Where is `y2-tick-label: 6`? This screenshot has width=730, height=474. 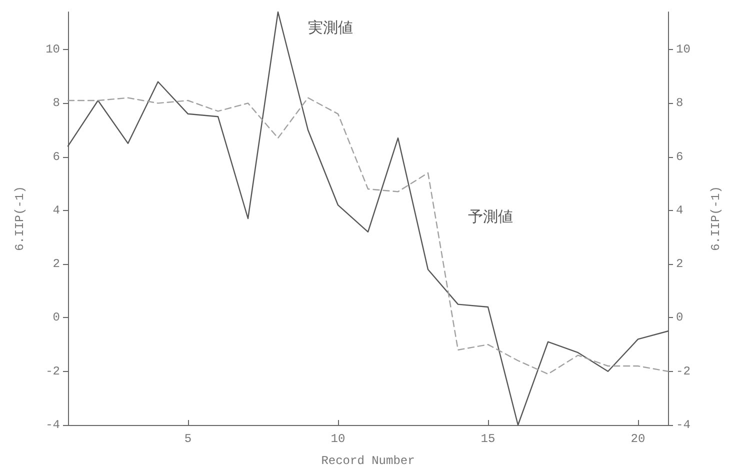
y2-tick-label: 6 is located at coordinates (680, 157).